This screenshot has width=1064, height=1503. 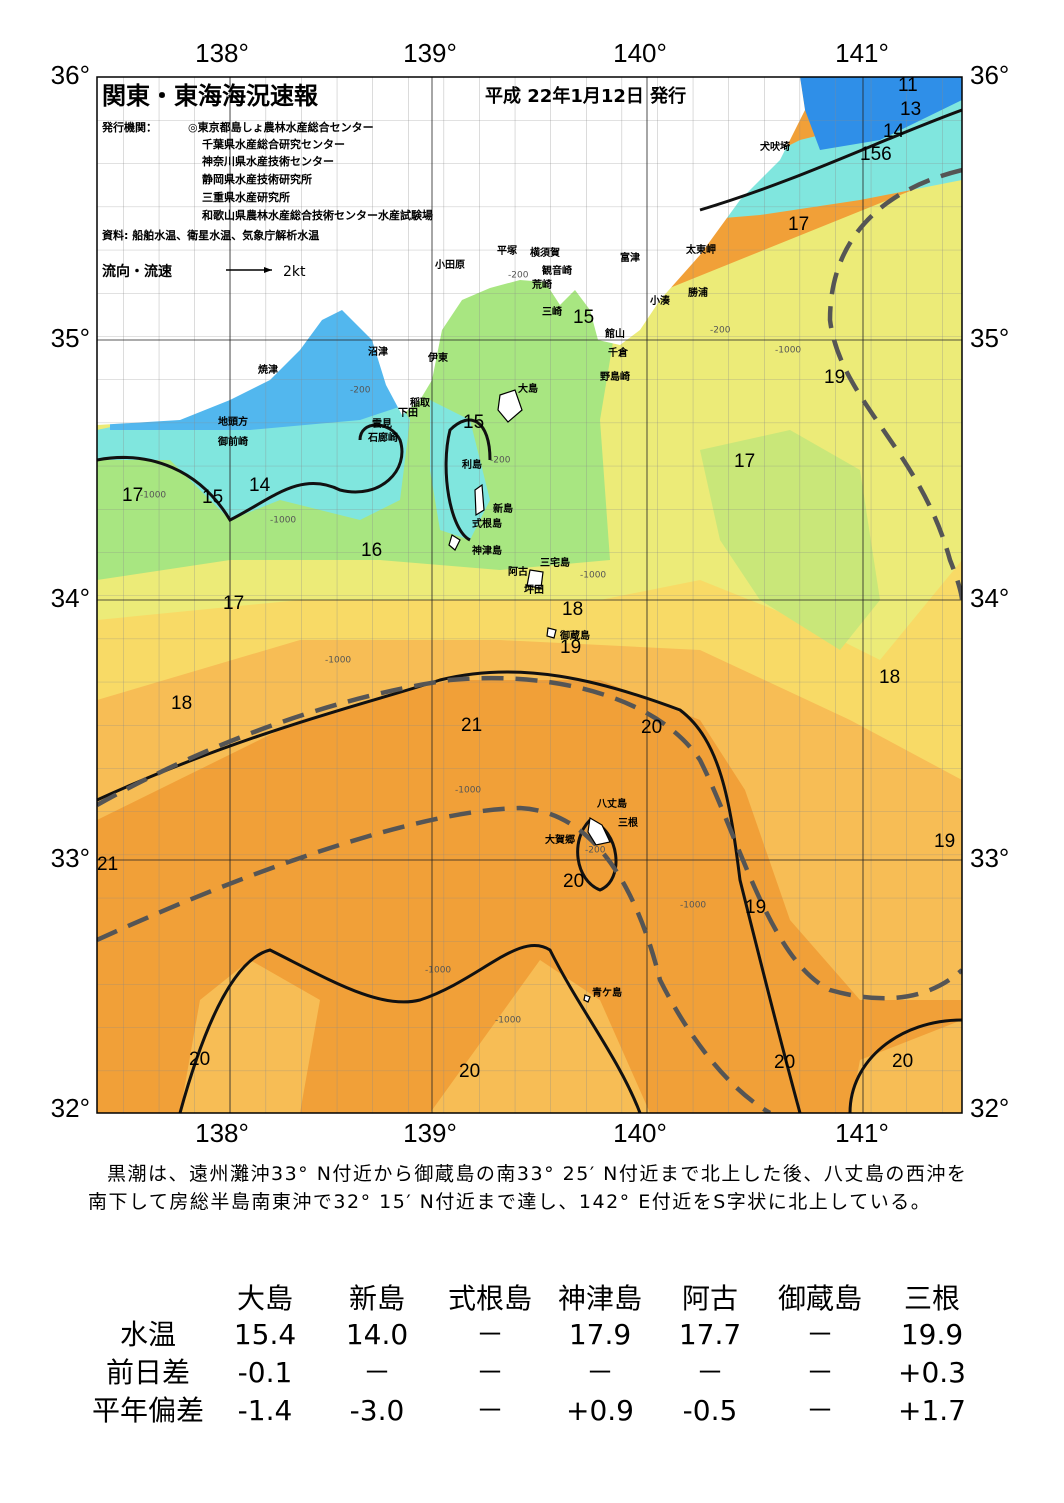 I want to click on contour-label: 11, so click(x=908, y=85).